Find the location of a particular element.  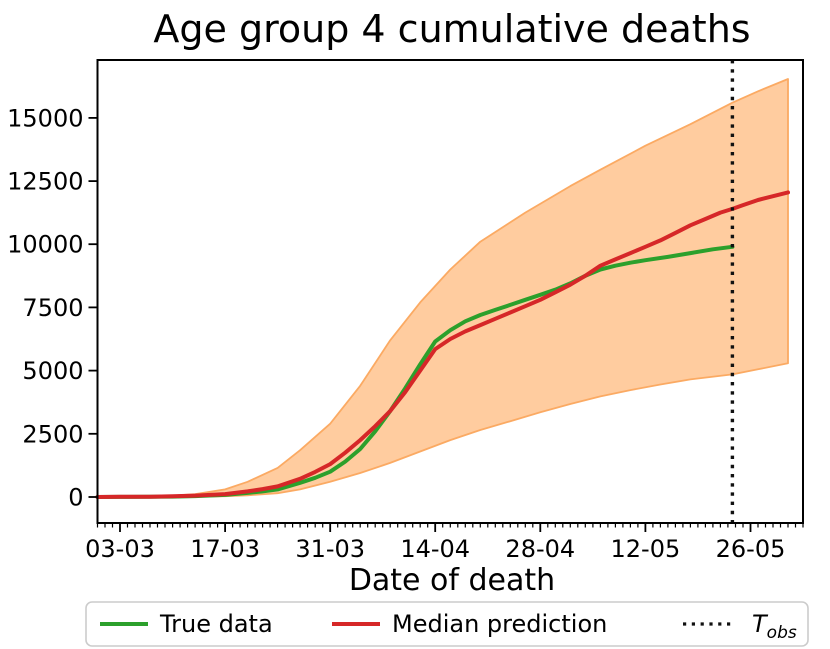

x-tick-label: 28-04 is located at coordinates (540, 549).